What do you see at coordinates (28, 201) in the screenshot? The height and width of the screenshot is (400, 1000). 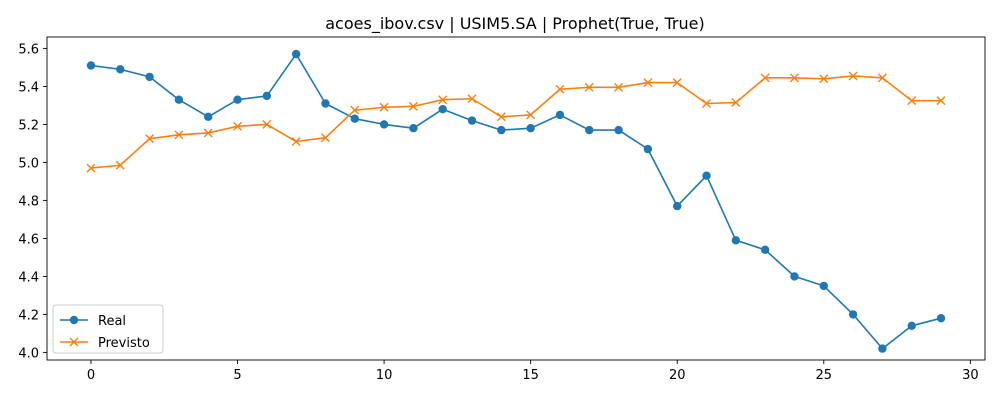 I see `y-tick-label: 4.8` at bounding box center [28, 201].